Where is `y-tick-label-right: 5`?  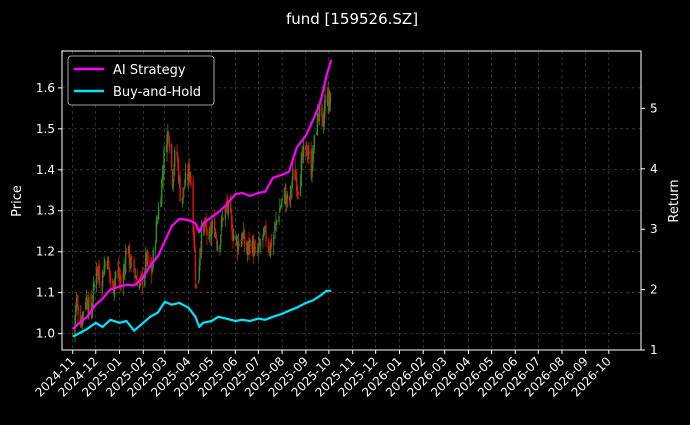
y-tick-label-right: 5 is located at coordinates (654, 108).